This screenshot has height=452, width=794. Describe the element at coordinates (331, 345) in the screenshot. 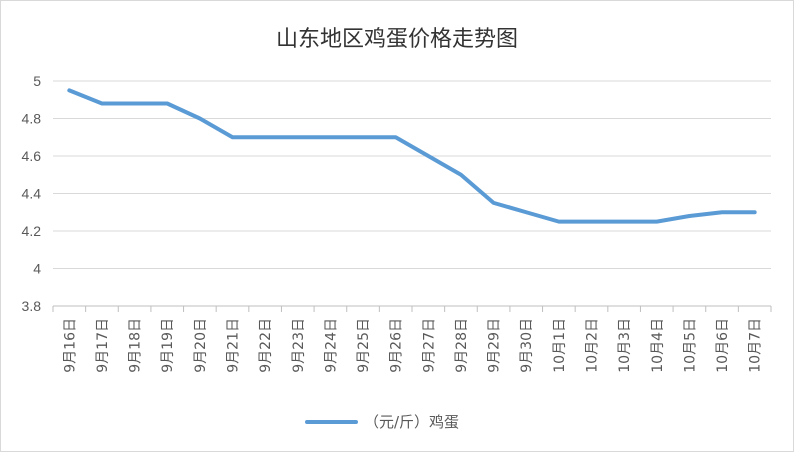

I see `x-tick-label: 9月24日` at that location.